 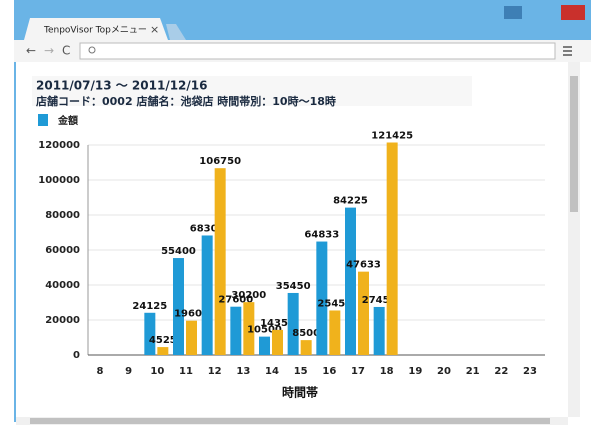 What do you see at coordinates (415, 371) in the screenshot?
I see `x-tick-label: 19` at bounding box center [415, 371].